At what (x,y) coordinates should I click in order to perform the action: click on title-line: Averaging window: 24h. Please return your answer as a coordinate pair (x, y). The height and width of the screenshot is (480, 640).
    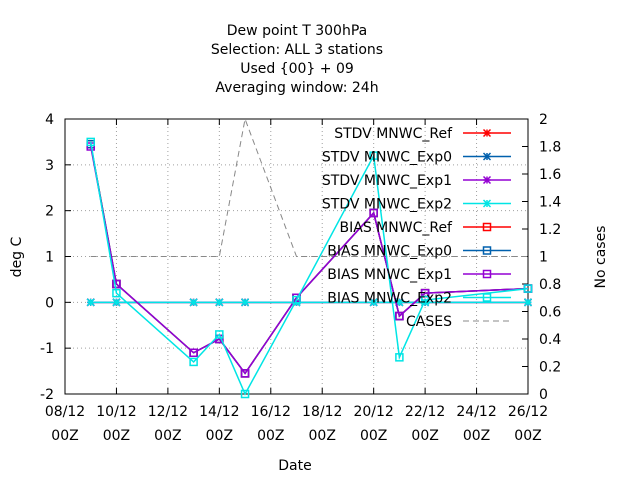
    Looking at the image, I should click on (296, 88).